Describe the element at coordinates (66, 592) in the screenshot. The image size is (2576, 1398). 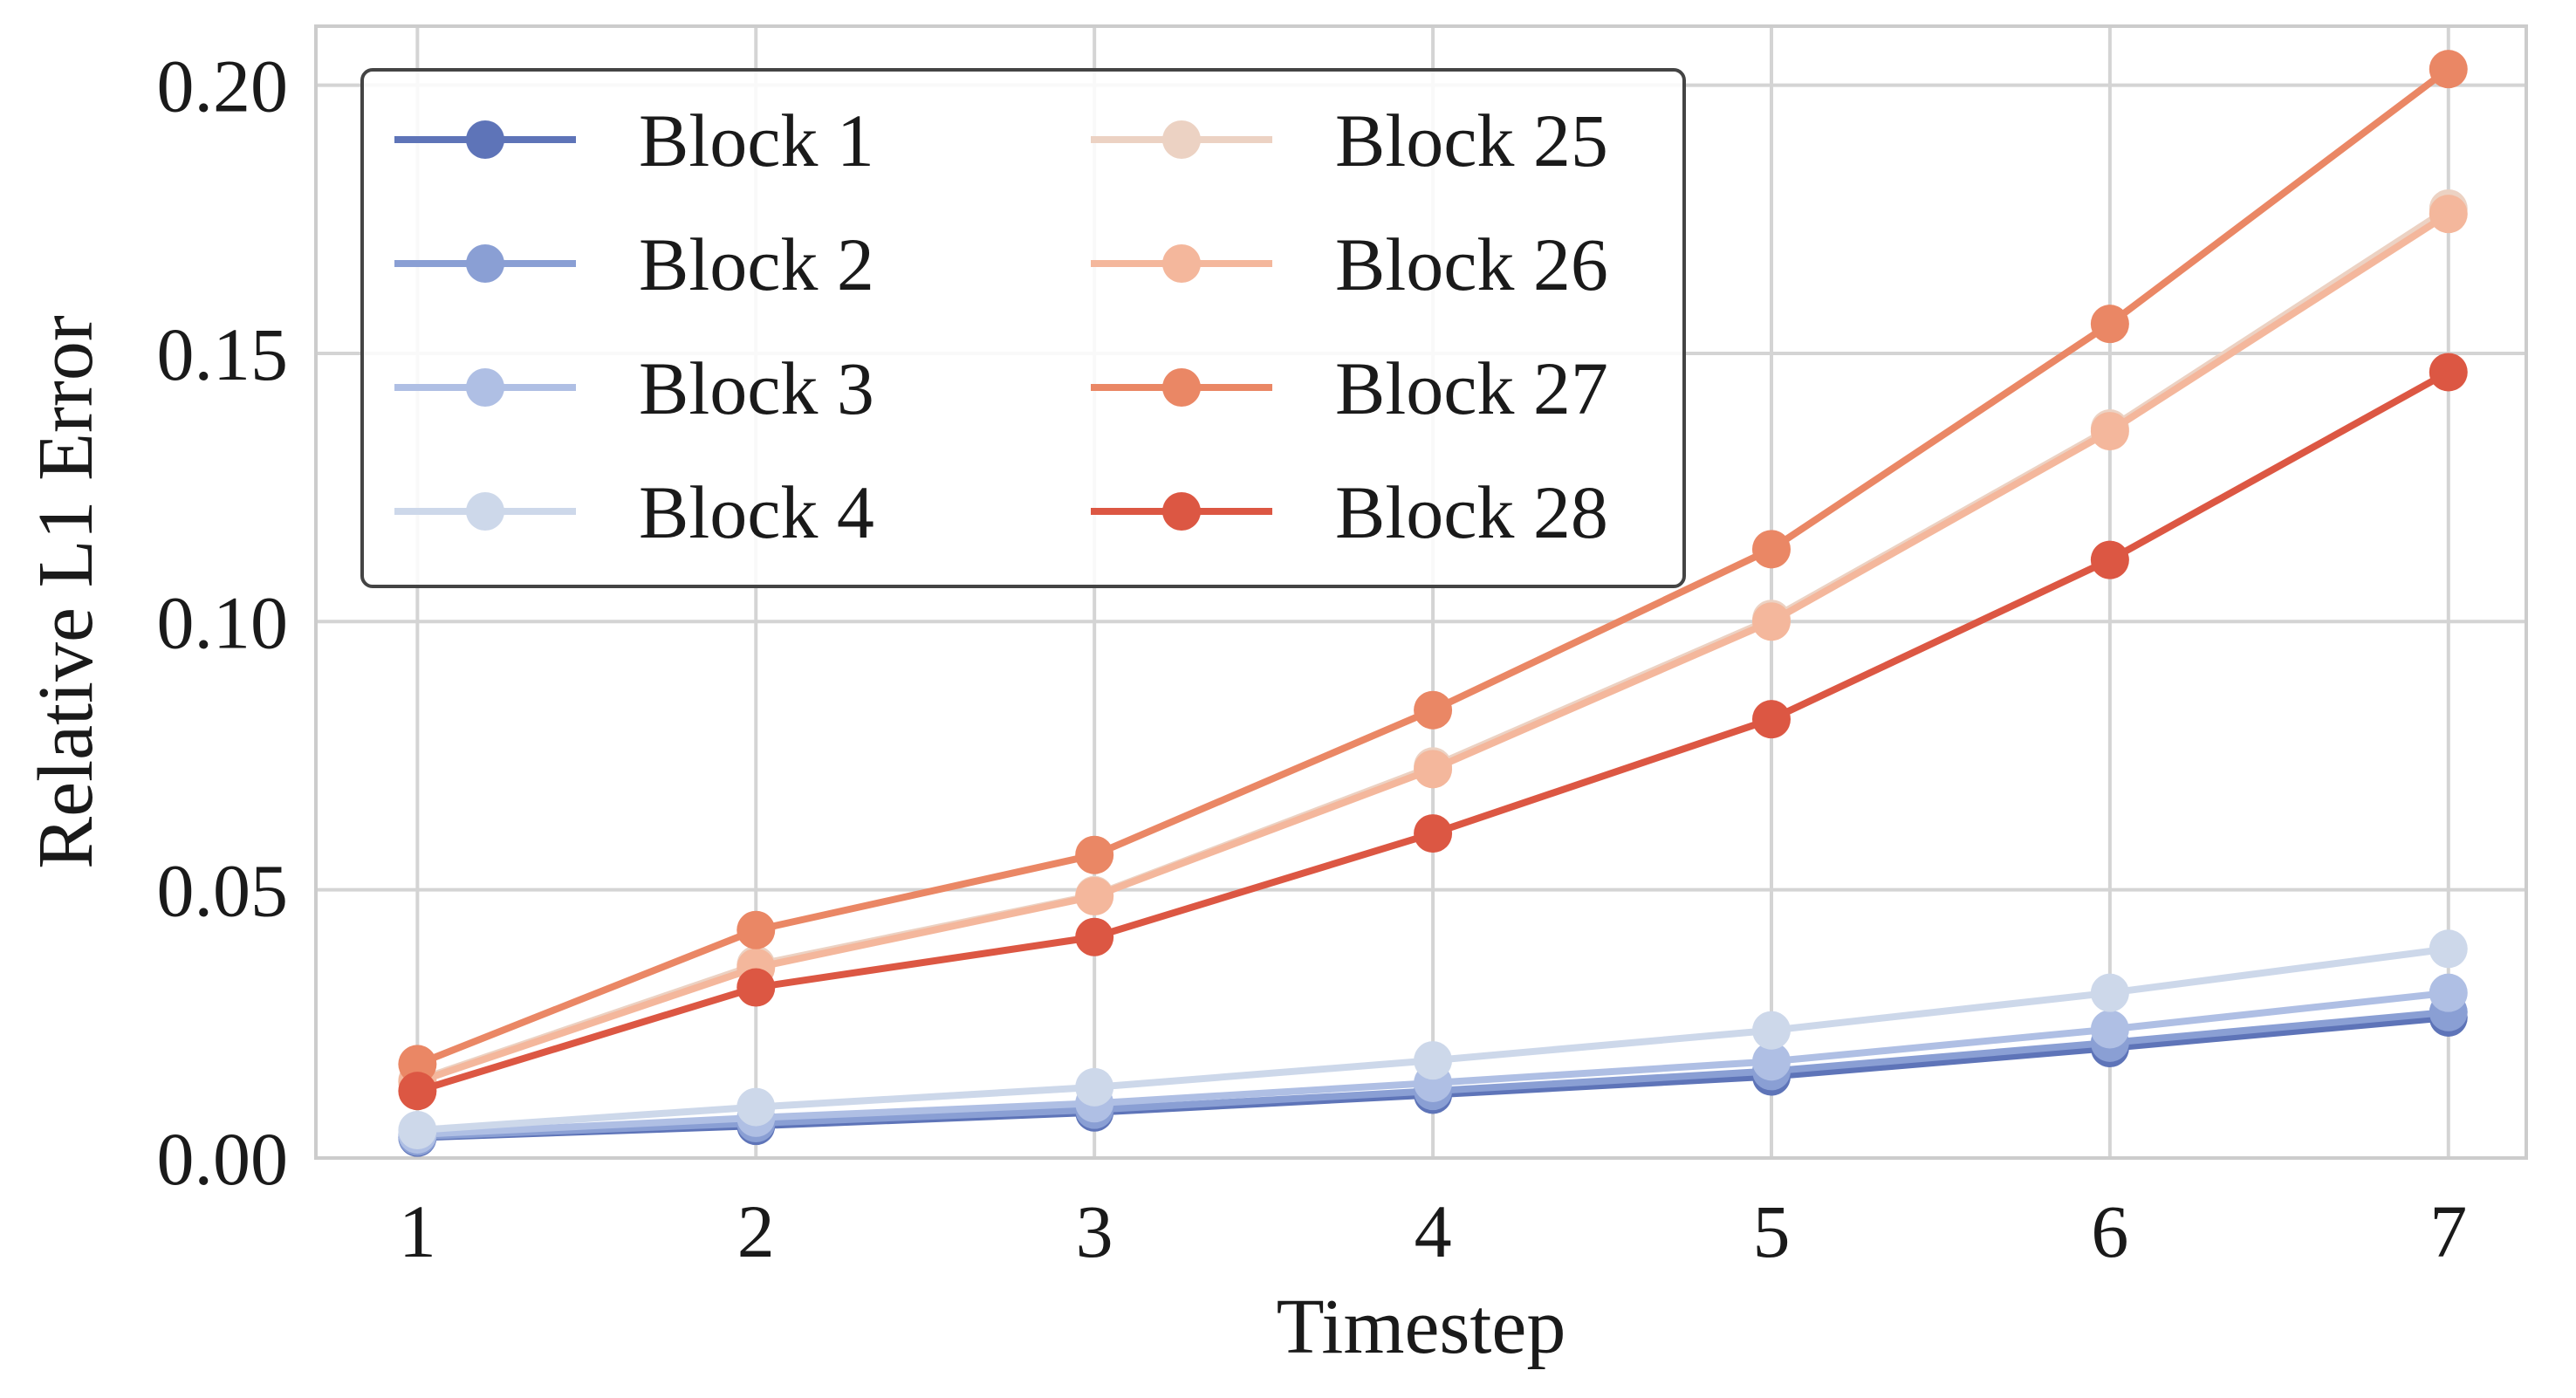
I see `y-axis-label: Relative L1 Error` at that location.